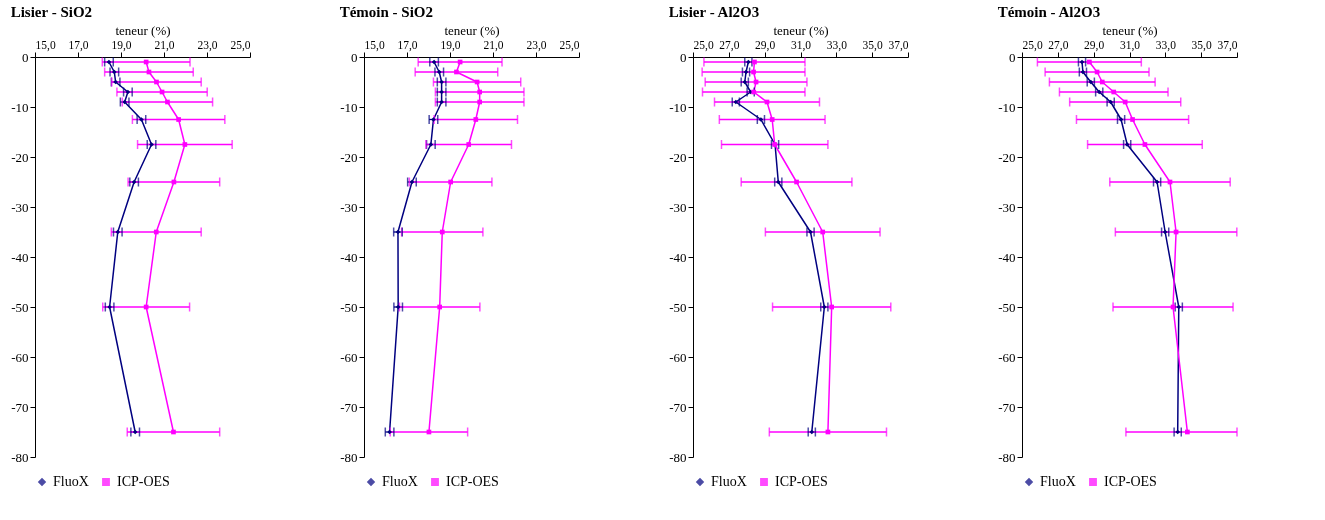 This screenshot has height=520, width=1325. I want to click on chart-title: Témoin - SiO2, so click(386, 12).